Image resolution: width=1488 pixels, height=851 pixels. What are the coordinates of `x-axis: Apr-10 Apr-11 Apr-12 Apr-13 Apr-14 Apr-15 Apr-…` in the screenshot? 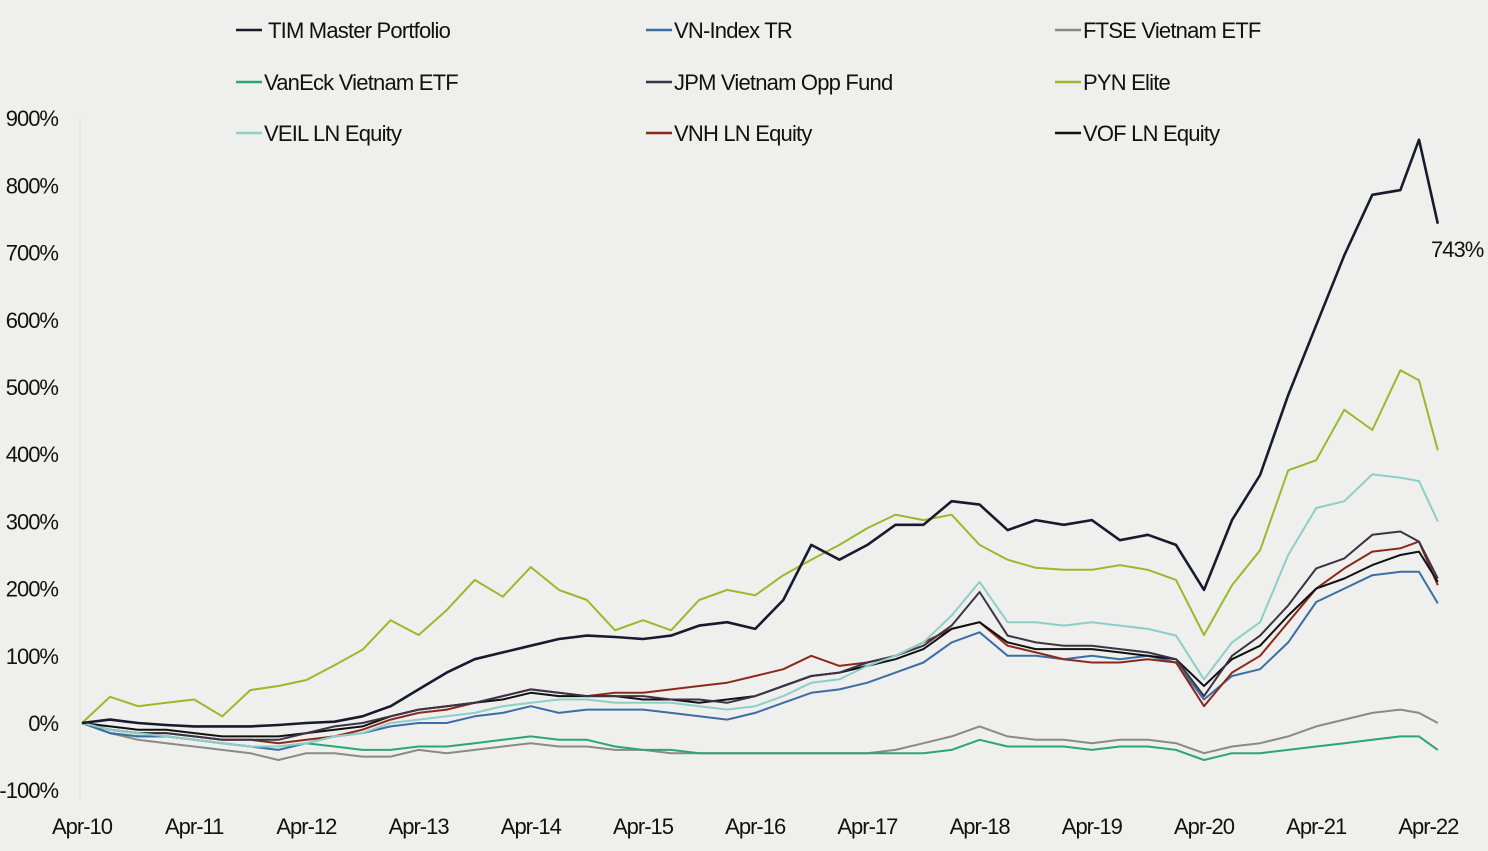 It's located at (756, 826).